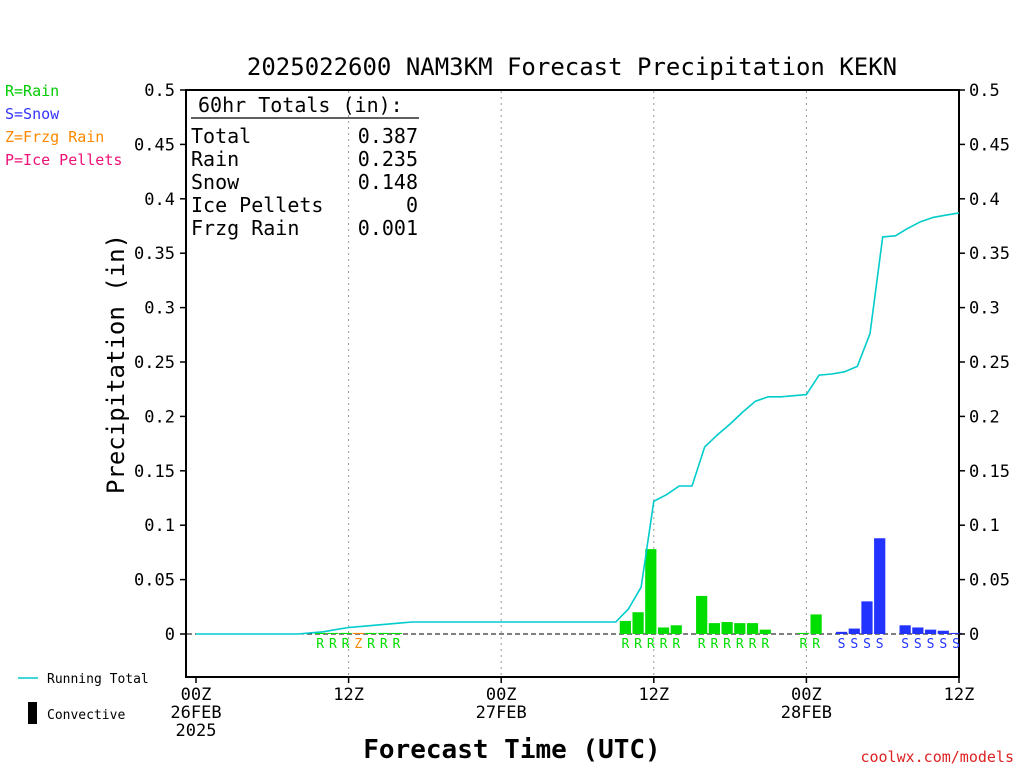  I want to click on ptype-marker: Z, so click(358, 644).